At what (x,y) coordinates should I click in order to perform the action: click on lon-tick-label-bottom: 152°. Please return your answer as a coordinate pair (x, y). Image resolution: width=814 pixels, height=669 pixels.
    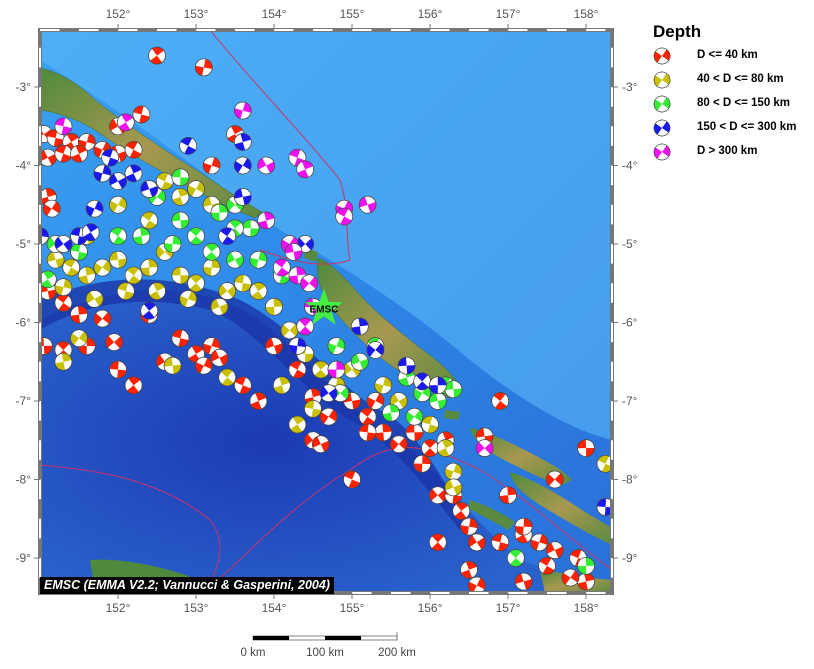
    Looking at the image, I should click on (118, 608).